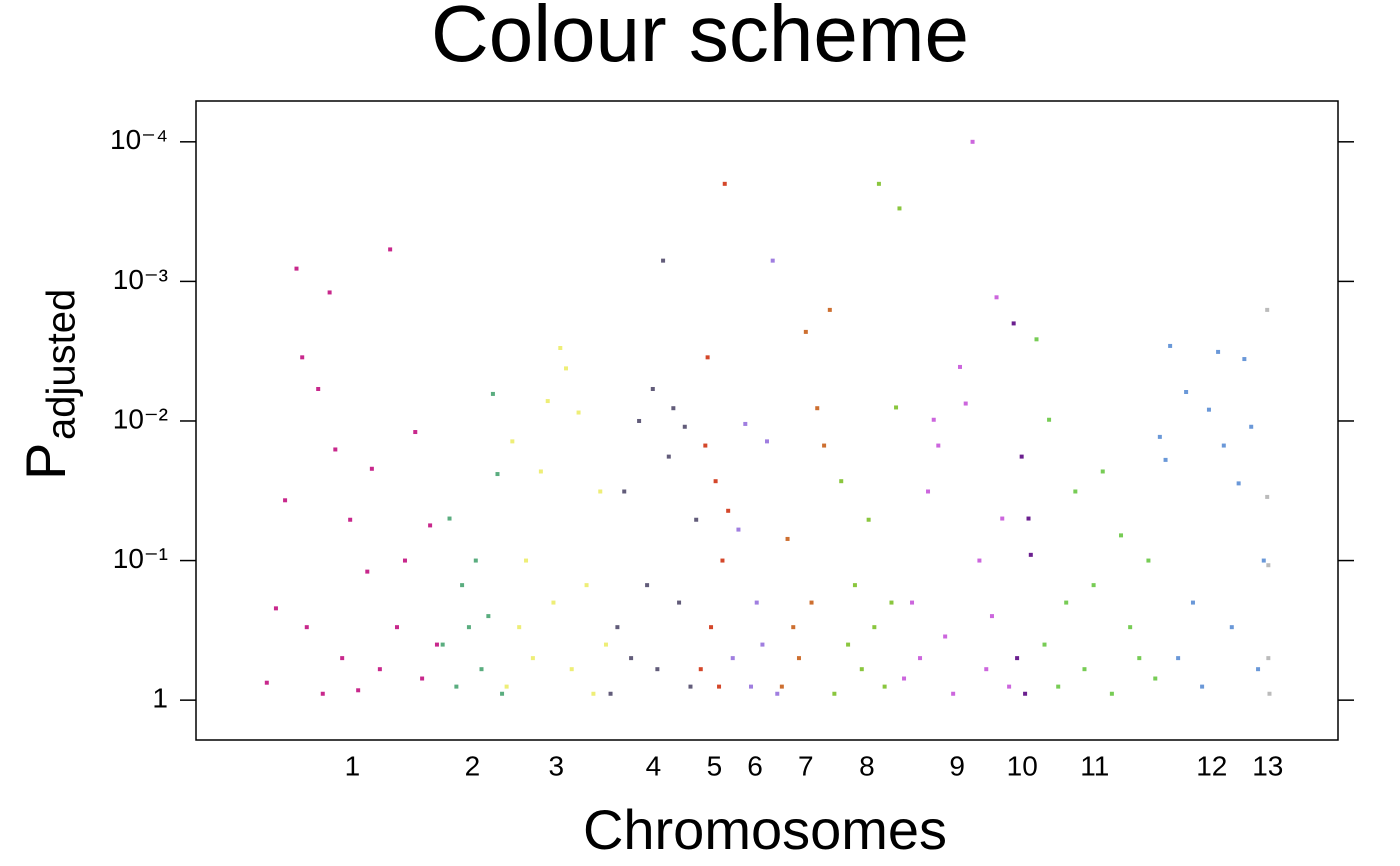 This screenshot has width=1400, height=866. I want to click on x-tick-label: 10, so click(1022, 765).